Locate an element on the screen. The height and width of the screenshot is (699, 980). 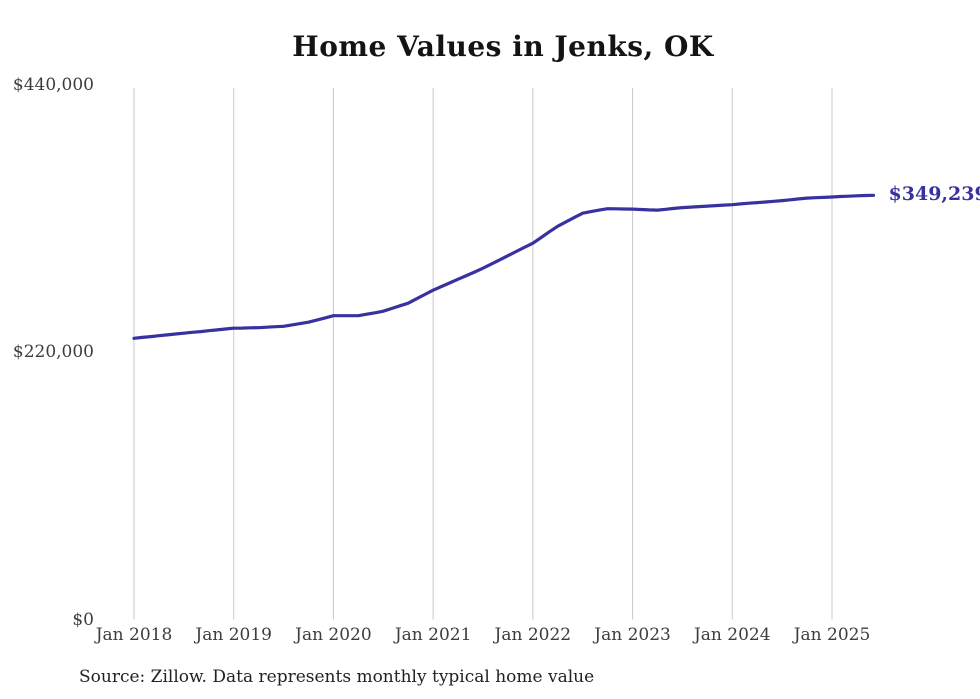
x-axis-tick-label: Jan 2018 is located at coordinates (134, 635).